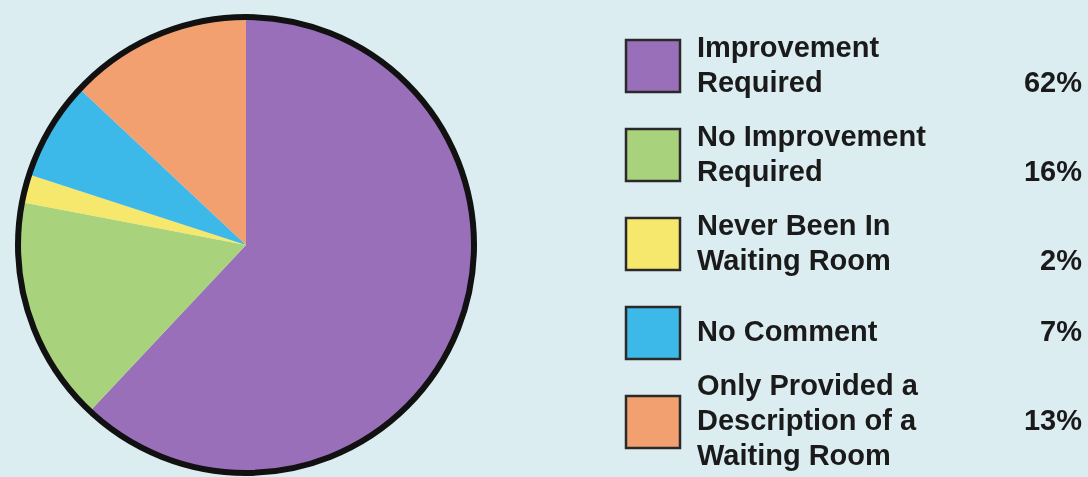 The width and height of the screenshot is (1088, 477). I want to click on data-label: 62%, so click(1053, 81).